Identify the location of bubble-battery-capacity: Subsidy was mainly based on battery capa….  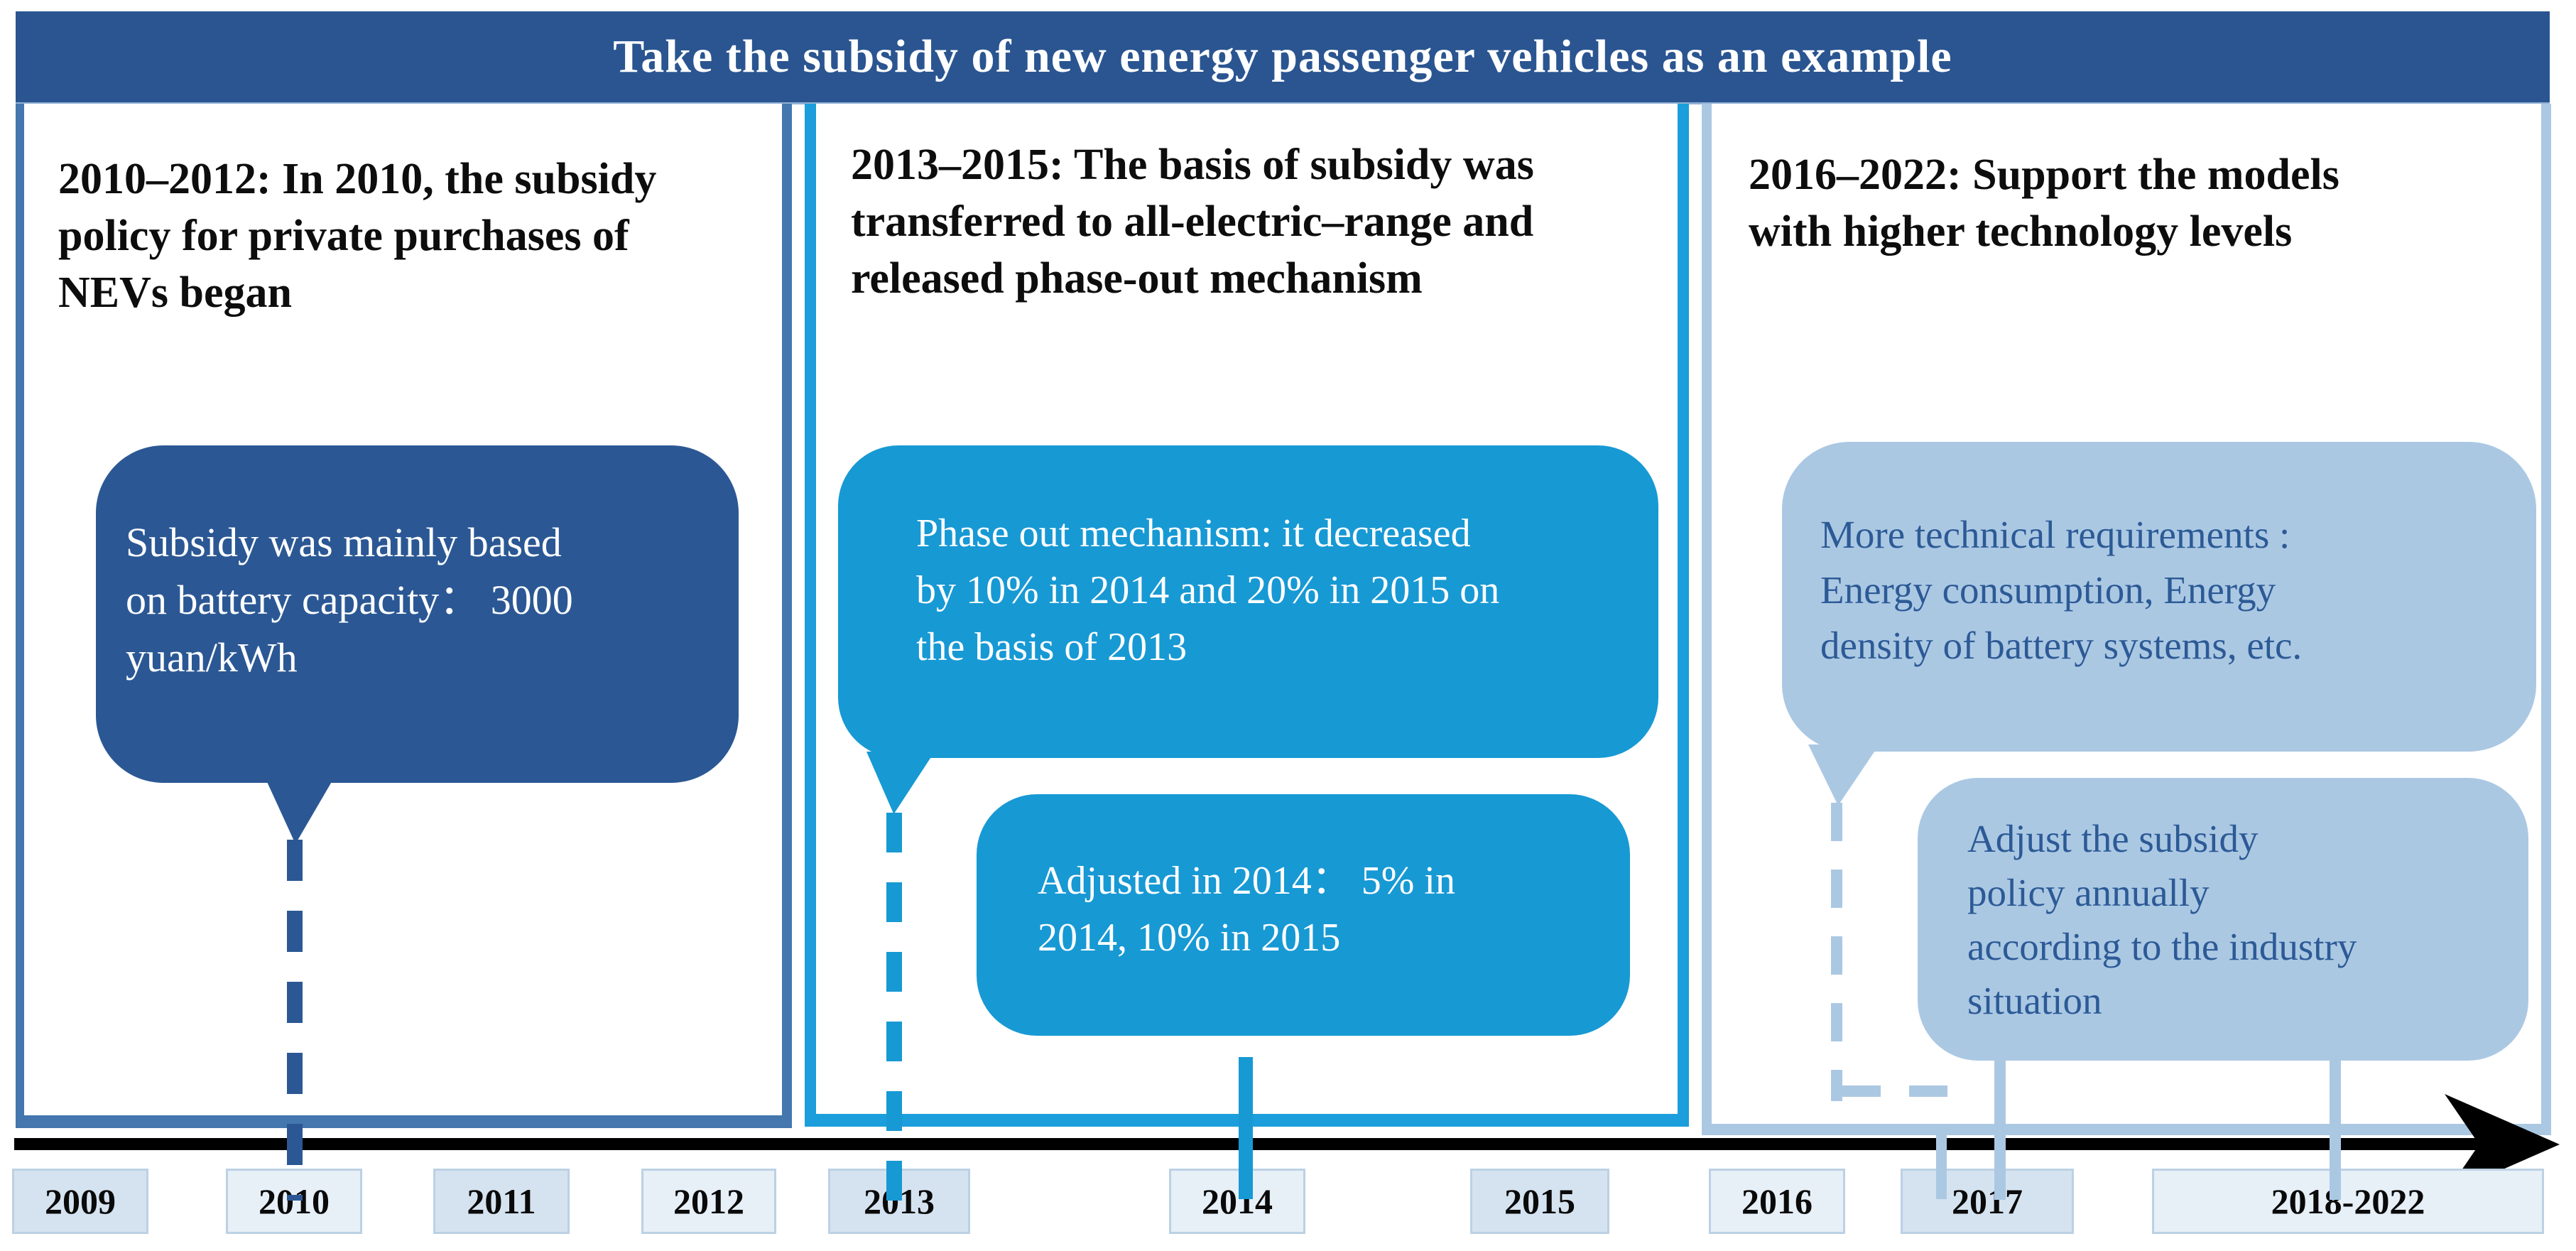
(418, 614).